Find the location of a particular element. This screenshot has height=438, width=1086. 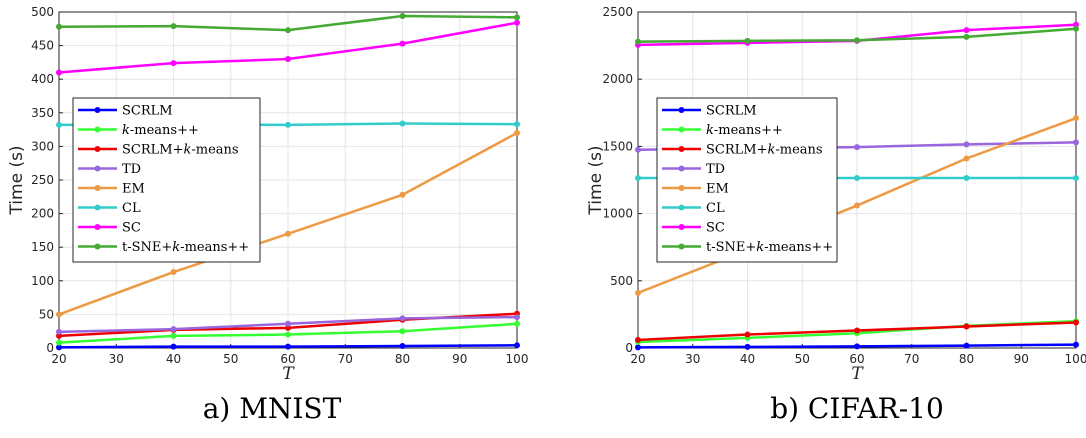

y-tick-label: 200 is located at coordinates (42, 214).